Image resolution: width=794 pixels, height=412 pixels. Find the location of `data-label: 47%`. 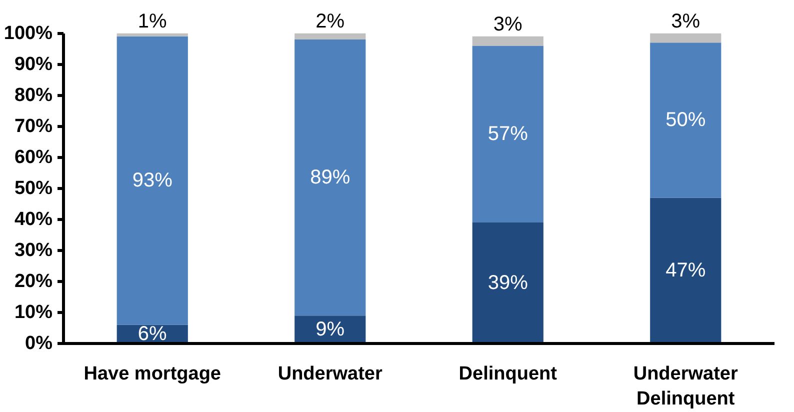

data-label: 47% is located at coordinates (686, 271).